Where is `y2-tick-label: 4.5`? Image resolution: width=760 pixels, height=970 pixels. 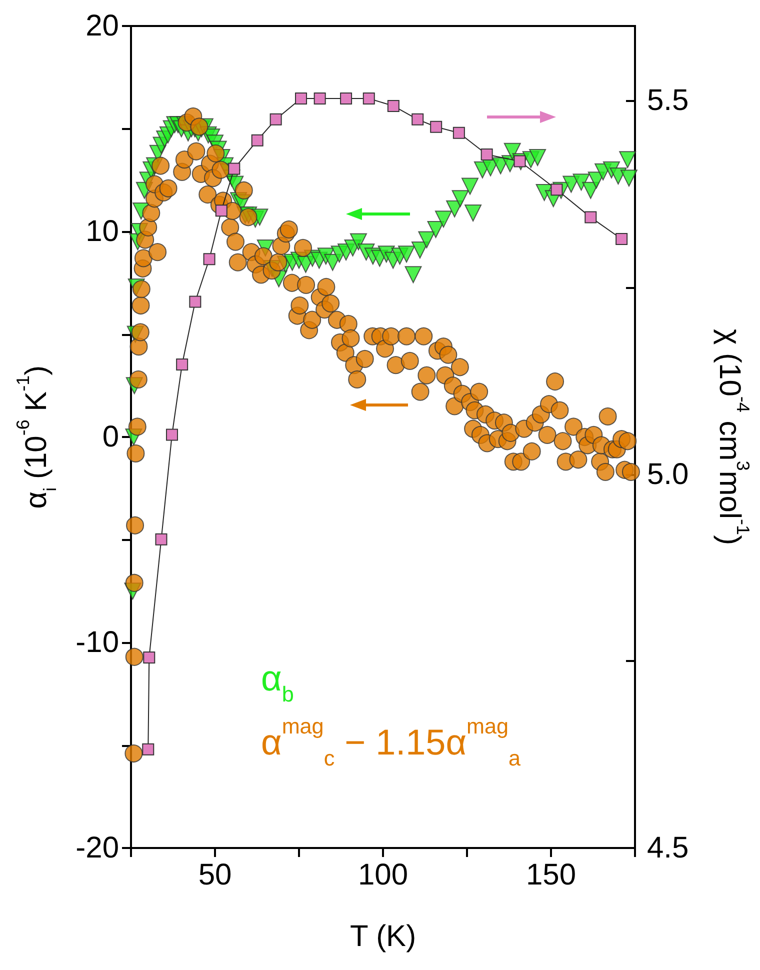
y2-tick-label: 4.5 is located at coordinates (668, 848).